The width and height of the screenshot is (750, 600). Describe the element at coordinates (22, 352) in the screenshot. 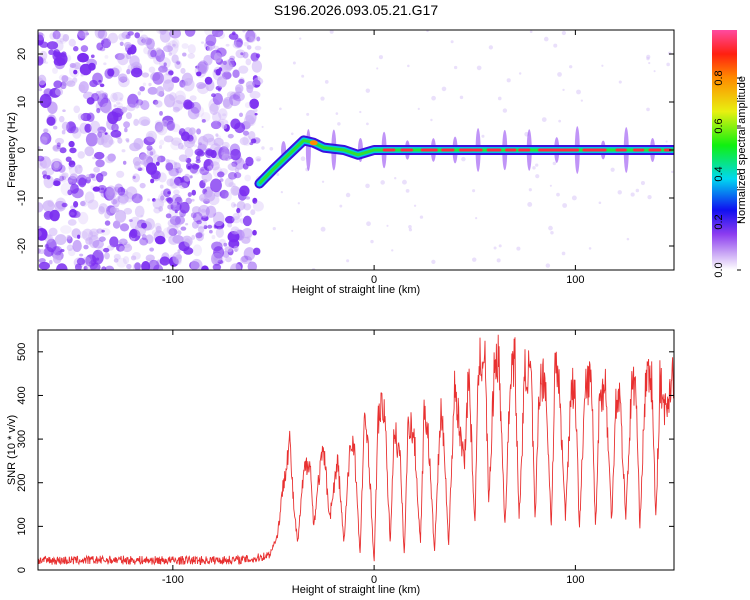

I see `snr-y-tick-label: 500` at that location.